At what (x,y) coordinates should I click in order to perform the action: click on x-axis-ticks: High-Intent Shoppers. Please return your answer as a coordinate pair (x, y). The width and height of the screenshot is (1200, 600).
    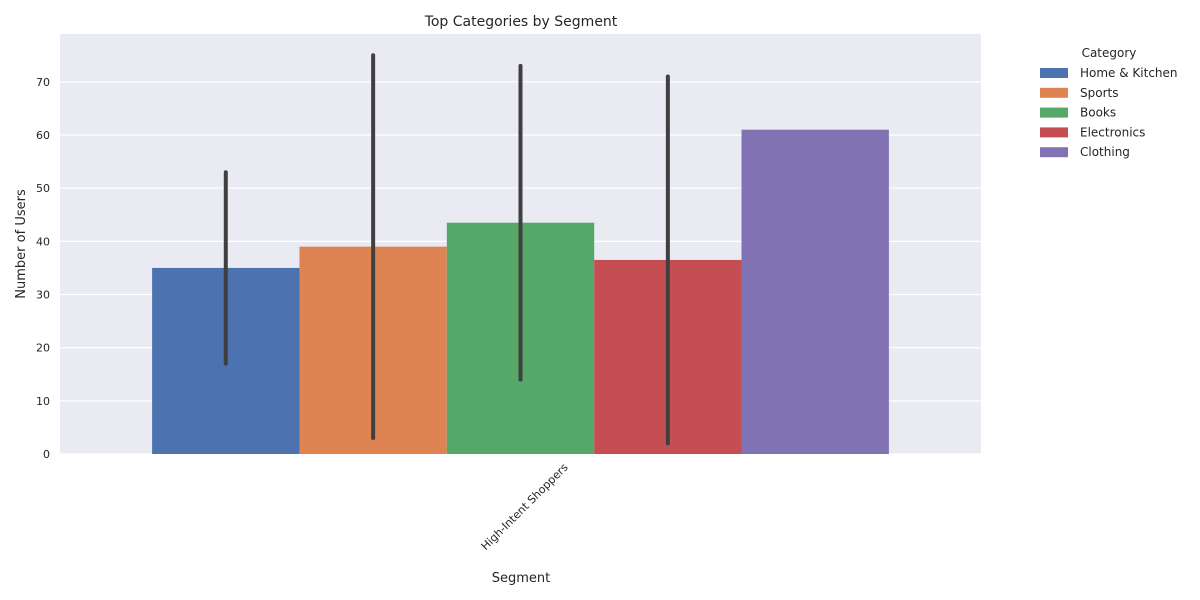
    Looking at the image, I should click on (525, 507).